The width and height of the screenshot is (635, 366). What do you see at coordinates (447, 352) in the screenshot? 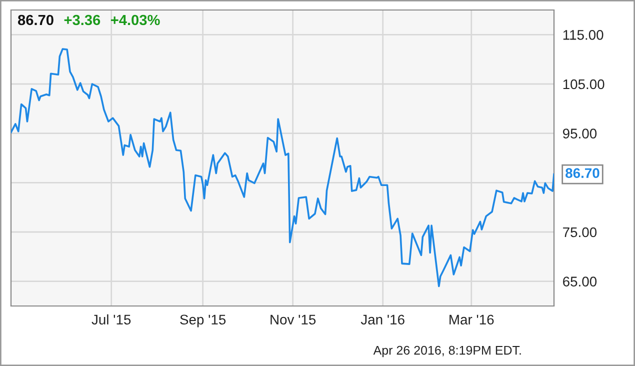
I see `text: Apr 26 2016, 8:19PM EDT.` at bounding box center [447, 352].